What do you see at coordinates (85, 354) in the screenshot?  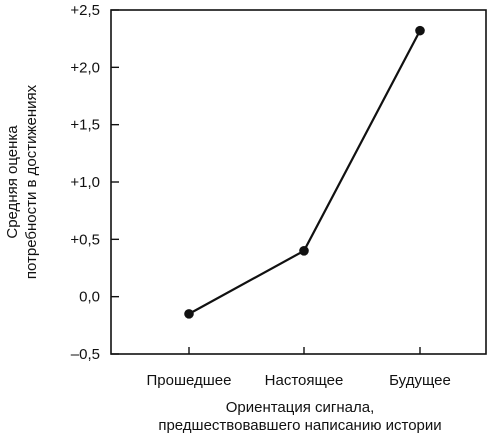 I see `y-tick-label: –0,5` at bounding box center [85, 354].